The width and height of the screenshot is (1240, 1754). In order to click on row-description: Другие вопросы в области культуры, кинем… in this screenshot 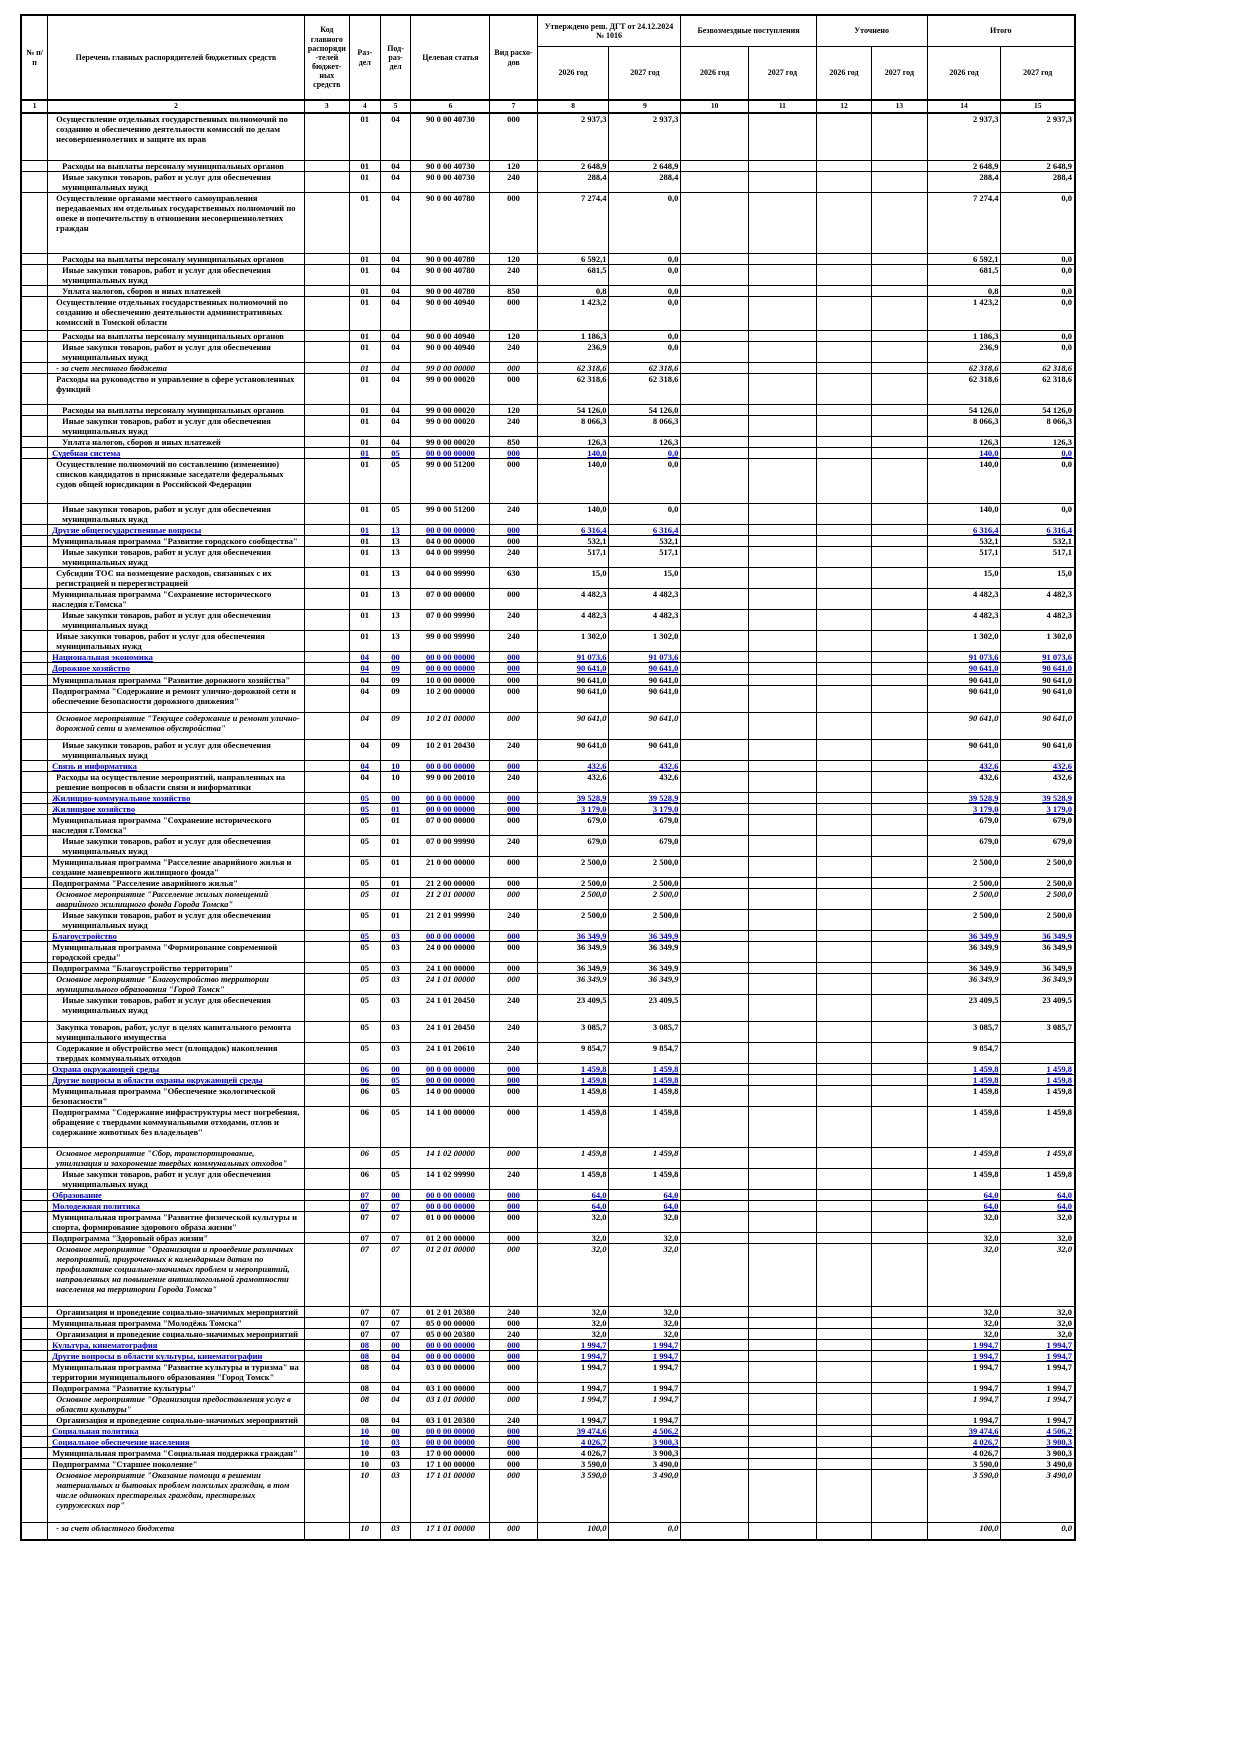, I will do `click(176, 1356)`.